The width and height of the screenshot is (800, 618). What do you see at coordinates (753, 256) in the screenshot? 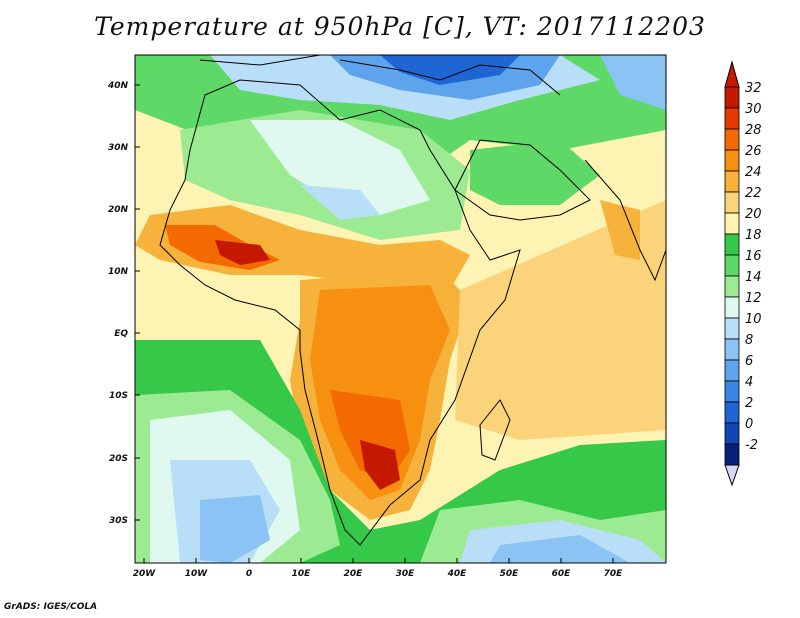
I see `colorbar-label: 16` at bounding box center [753, 256].